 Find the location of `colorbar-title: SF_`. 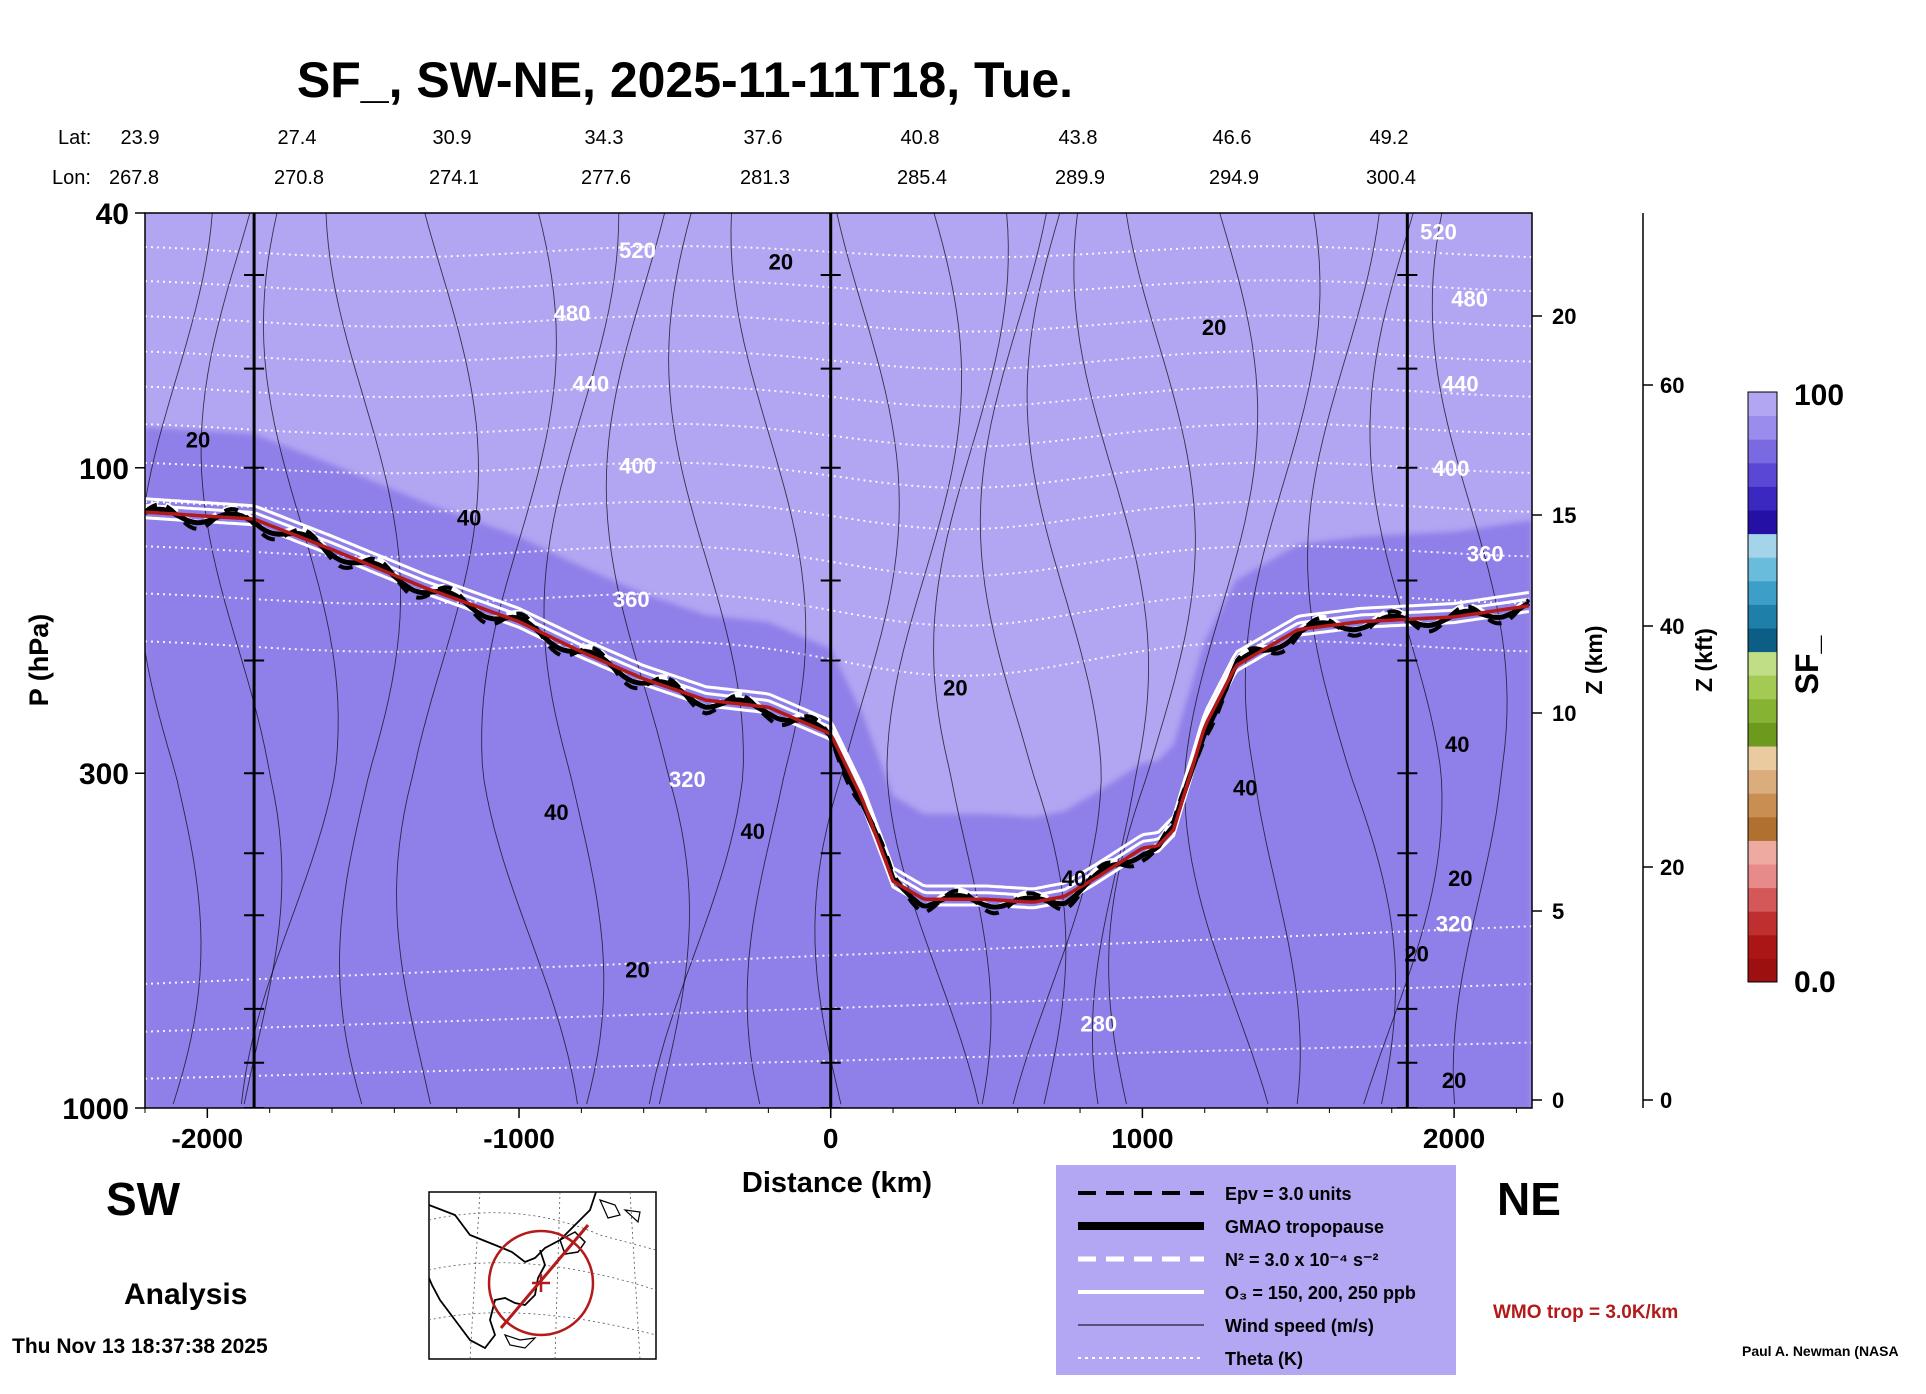

colorbar-title: SF_ is located at coordinates (1807, 664).